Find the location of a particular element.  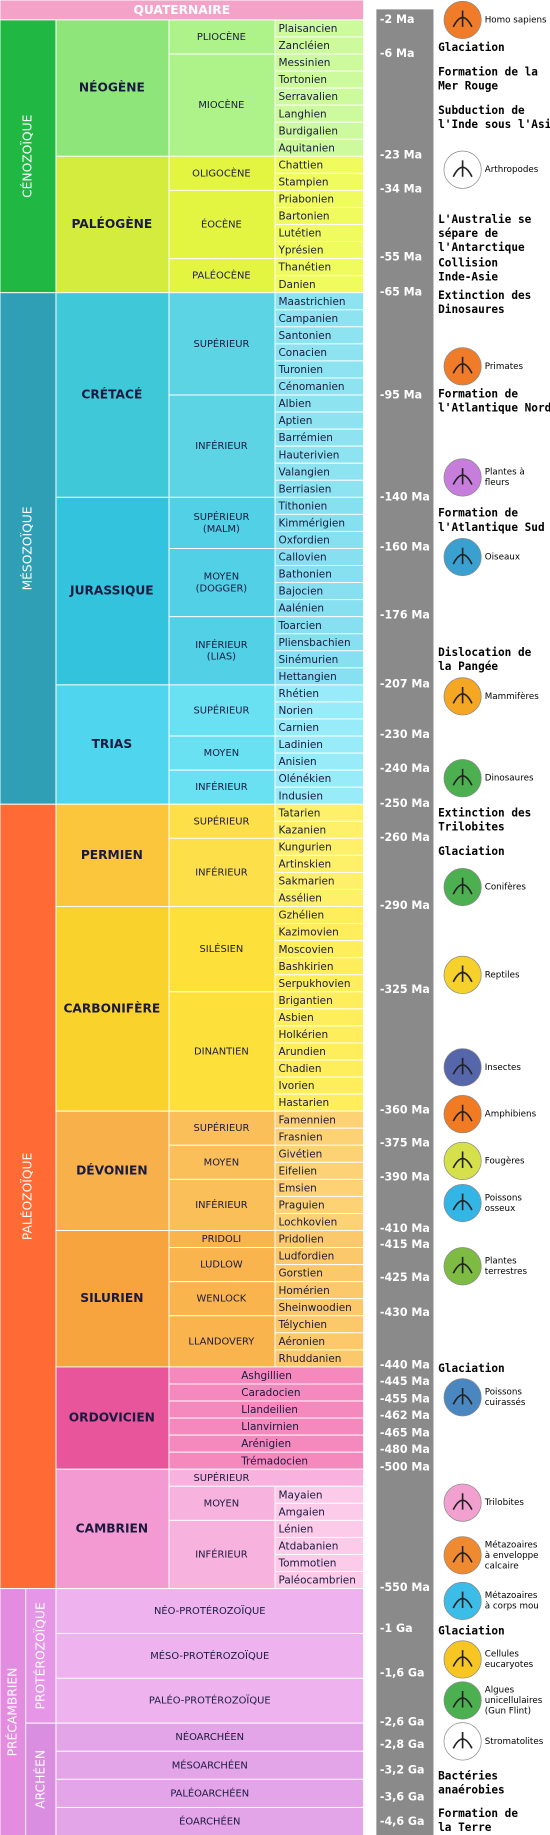

epoch-label: (MALM) is located at coordinates (221, 529).